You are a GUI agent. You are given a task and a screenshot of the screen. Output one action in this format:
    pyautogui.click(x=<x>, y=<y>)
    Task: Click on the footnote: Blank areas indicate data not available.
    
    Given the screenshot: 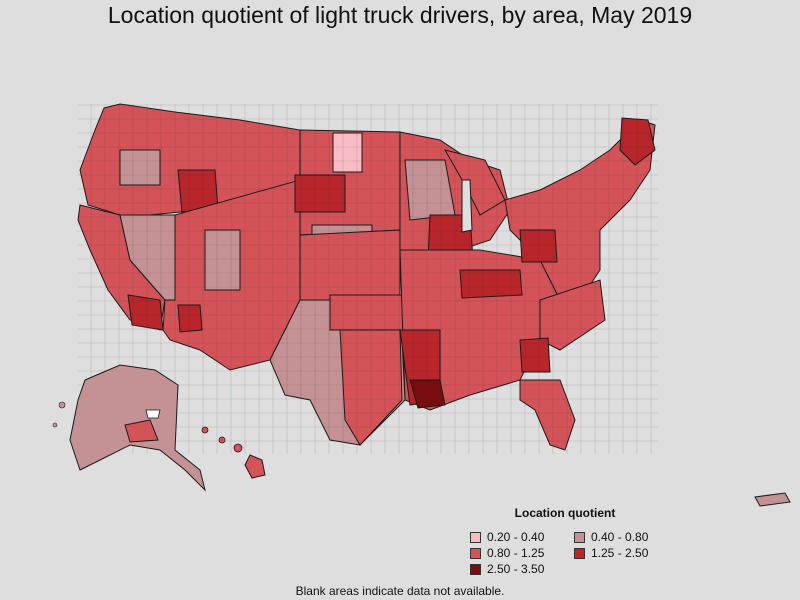 What is the action you would take?
    pyautogui.click(x=400, y=591)
    